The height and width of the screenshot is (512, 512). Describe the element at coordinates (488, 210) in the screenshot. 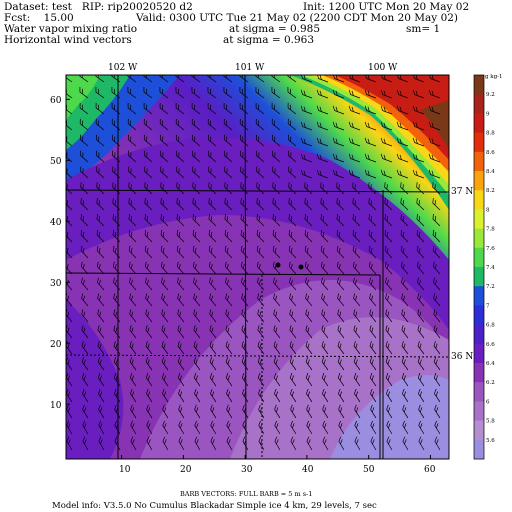

I see `colorbar-label: 8` at that location.